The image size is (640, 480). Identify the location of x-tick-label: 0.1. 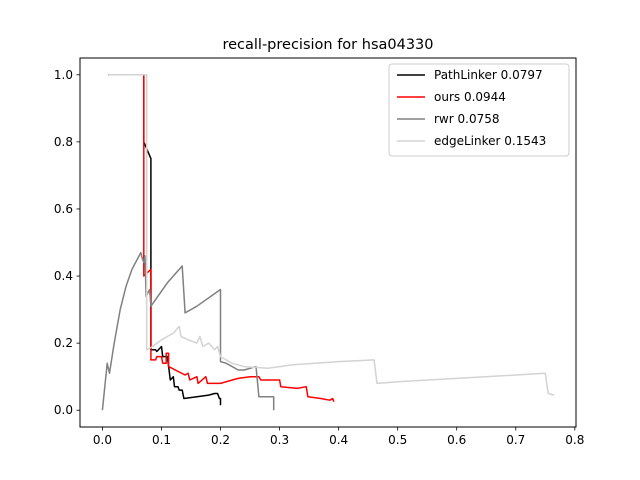
(161, 440).